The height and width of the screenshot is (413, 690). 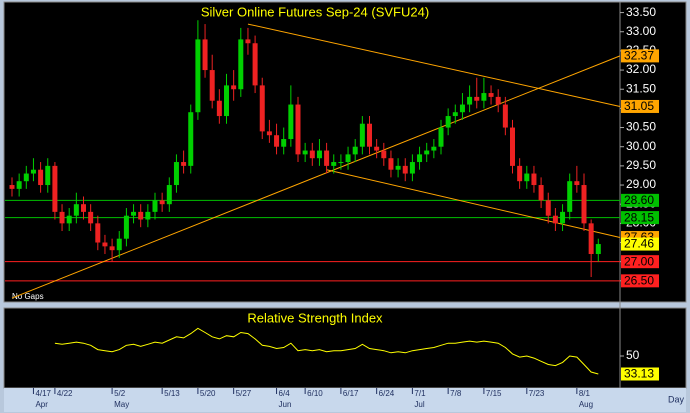 I want to click on y-tick-label: 33.00, so click(x=641, y=31).